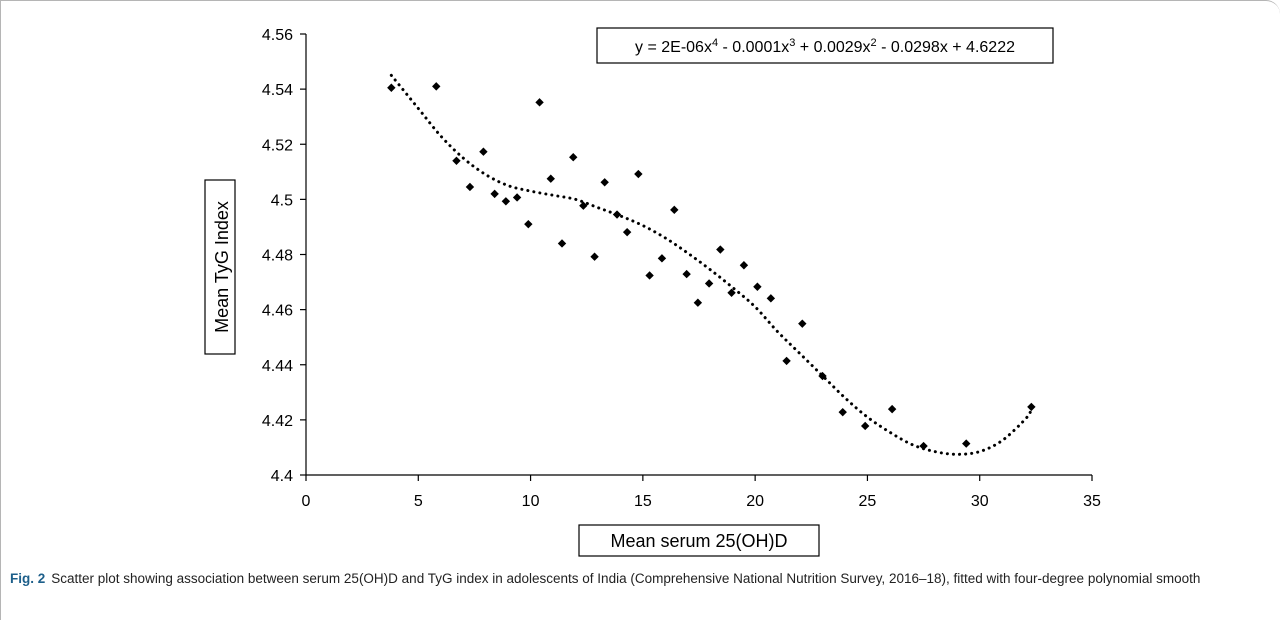  I want to click on y-tick-label: 4.56, so click(277, 35).